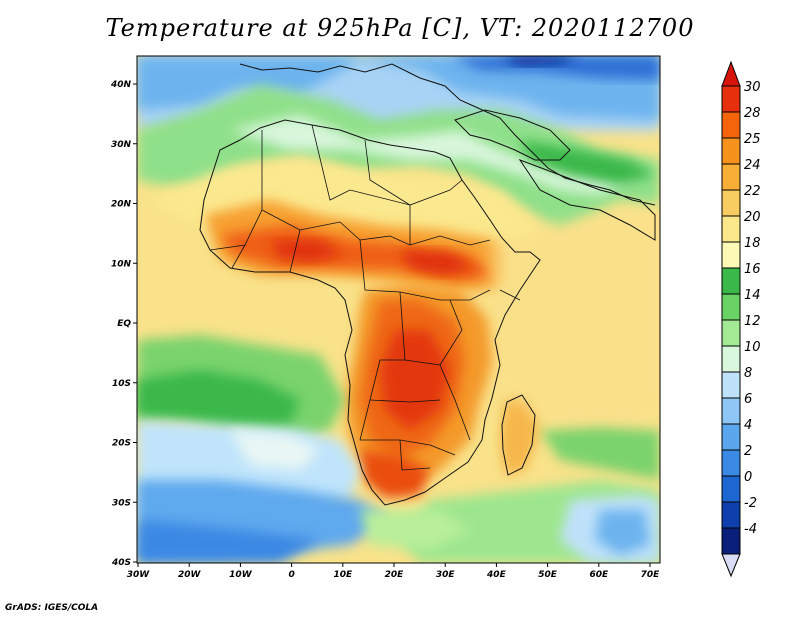 This screenshot has width=800, height=618. I want to click on colorbar-label: 28, so click(752, 113).